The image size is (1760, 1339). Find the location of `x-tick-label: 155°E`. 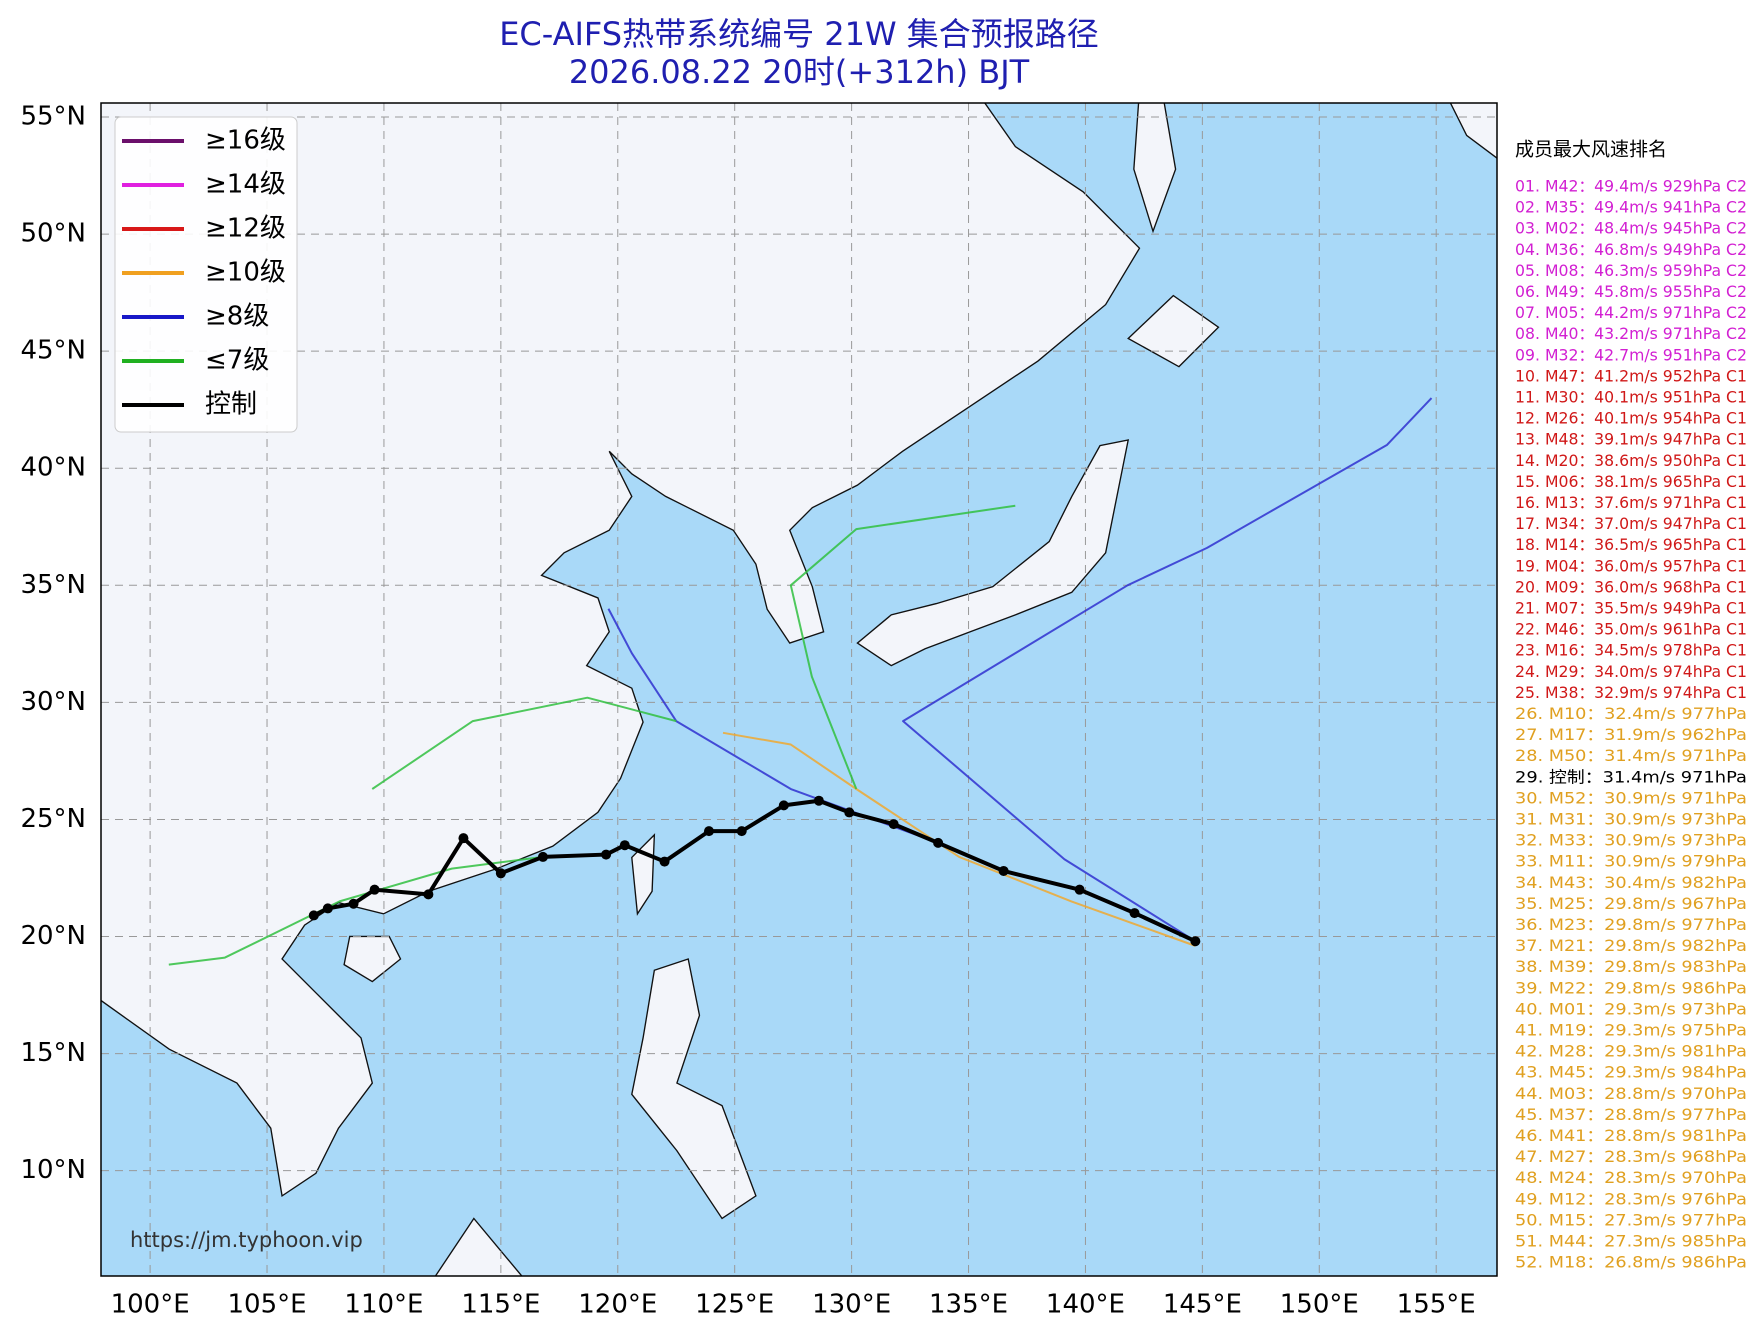

x-tick-label: 155°E is located at coordinates (1436, 1305).